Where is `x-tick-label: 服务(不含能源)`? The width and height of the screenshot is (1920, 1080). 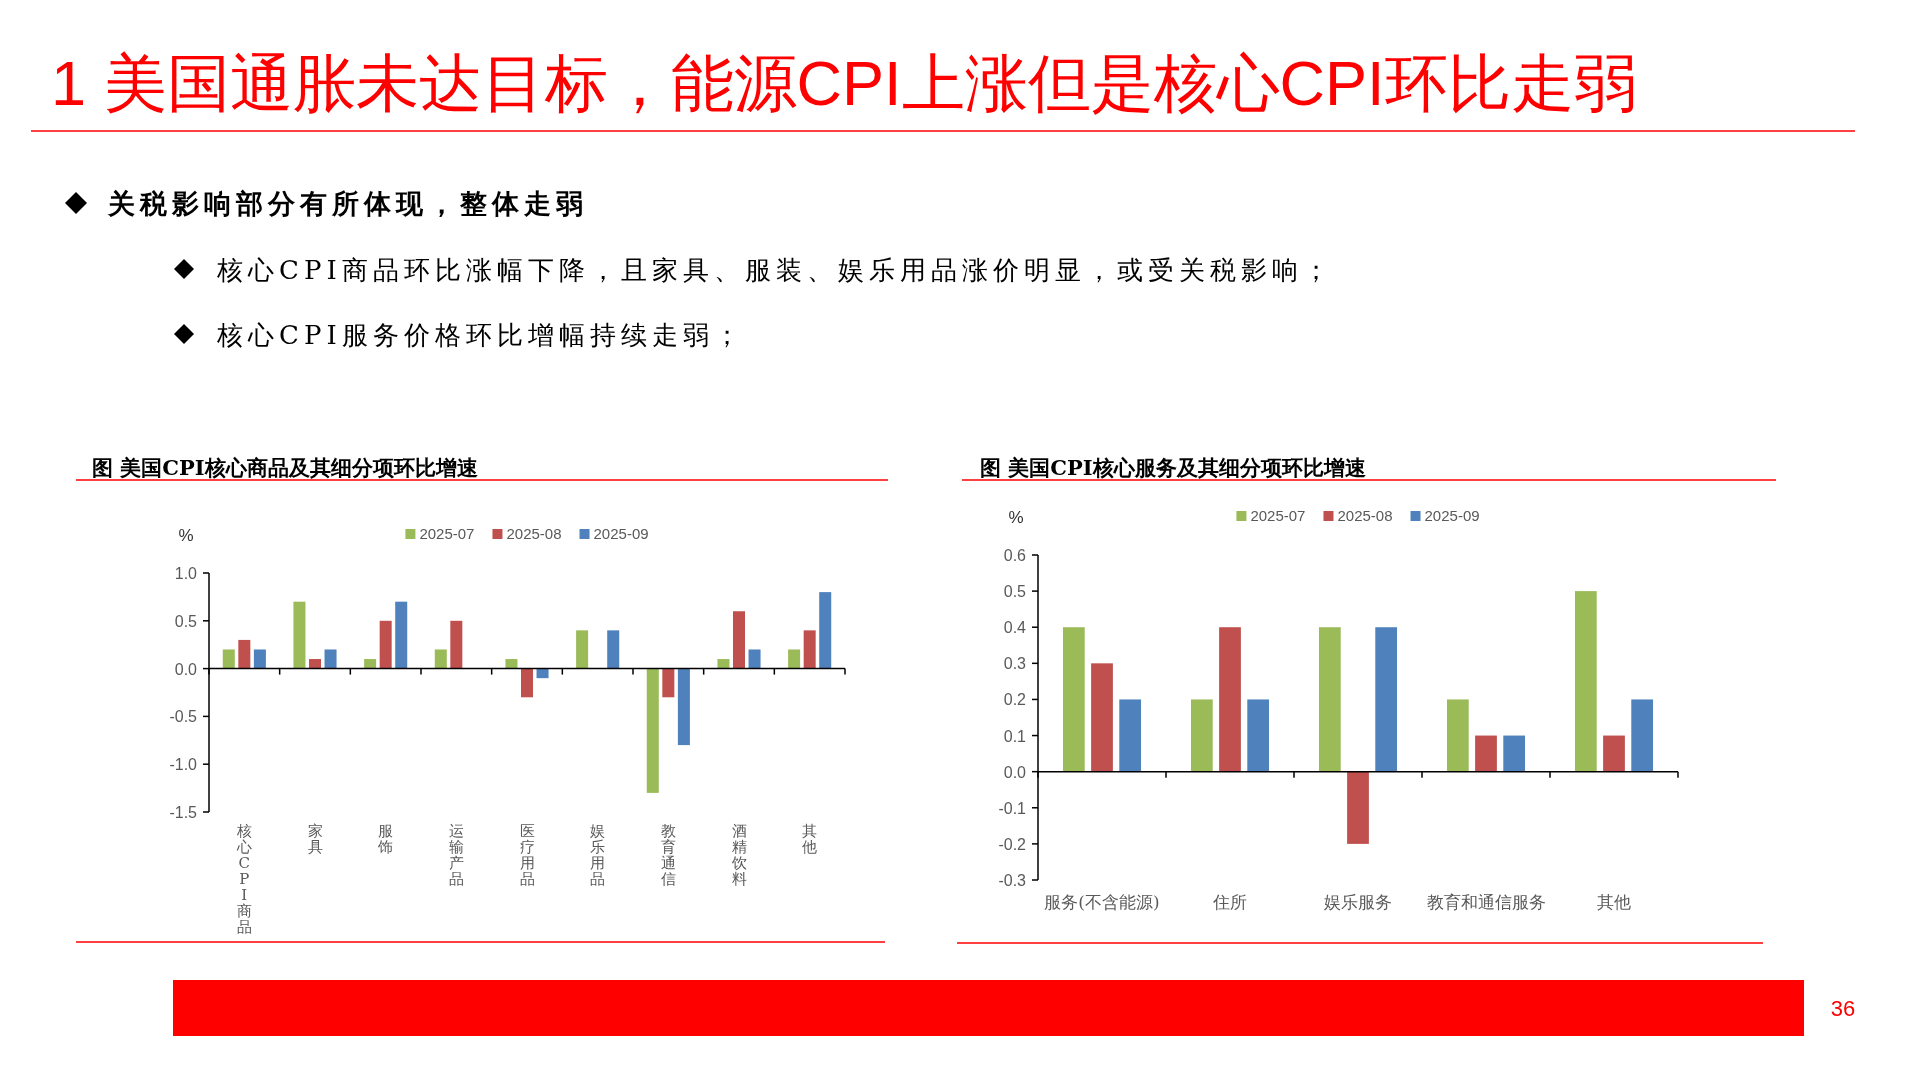
x-tick-label: 服务(不含能源) is located at coordinates (1102, 902).